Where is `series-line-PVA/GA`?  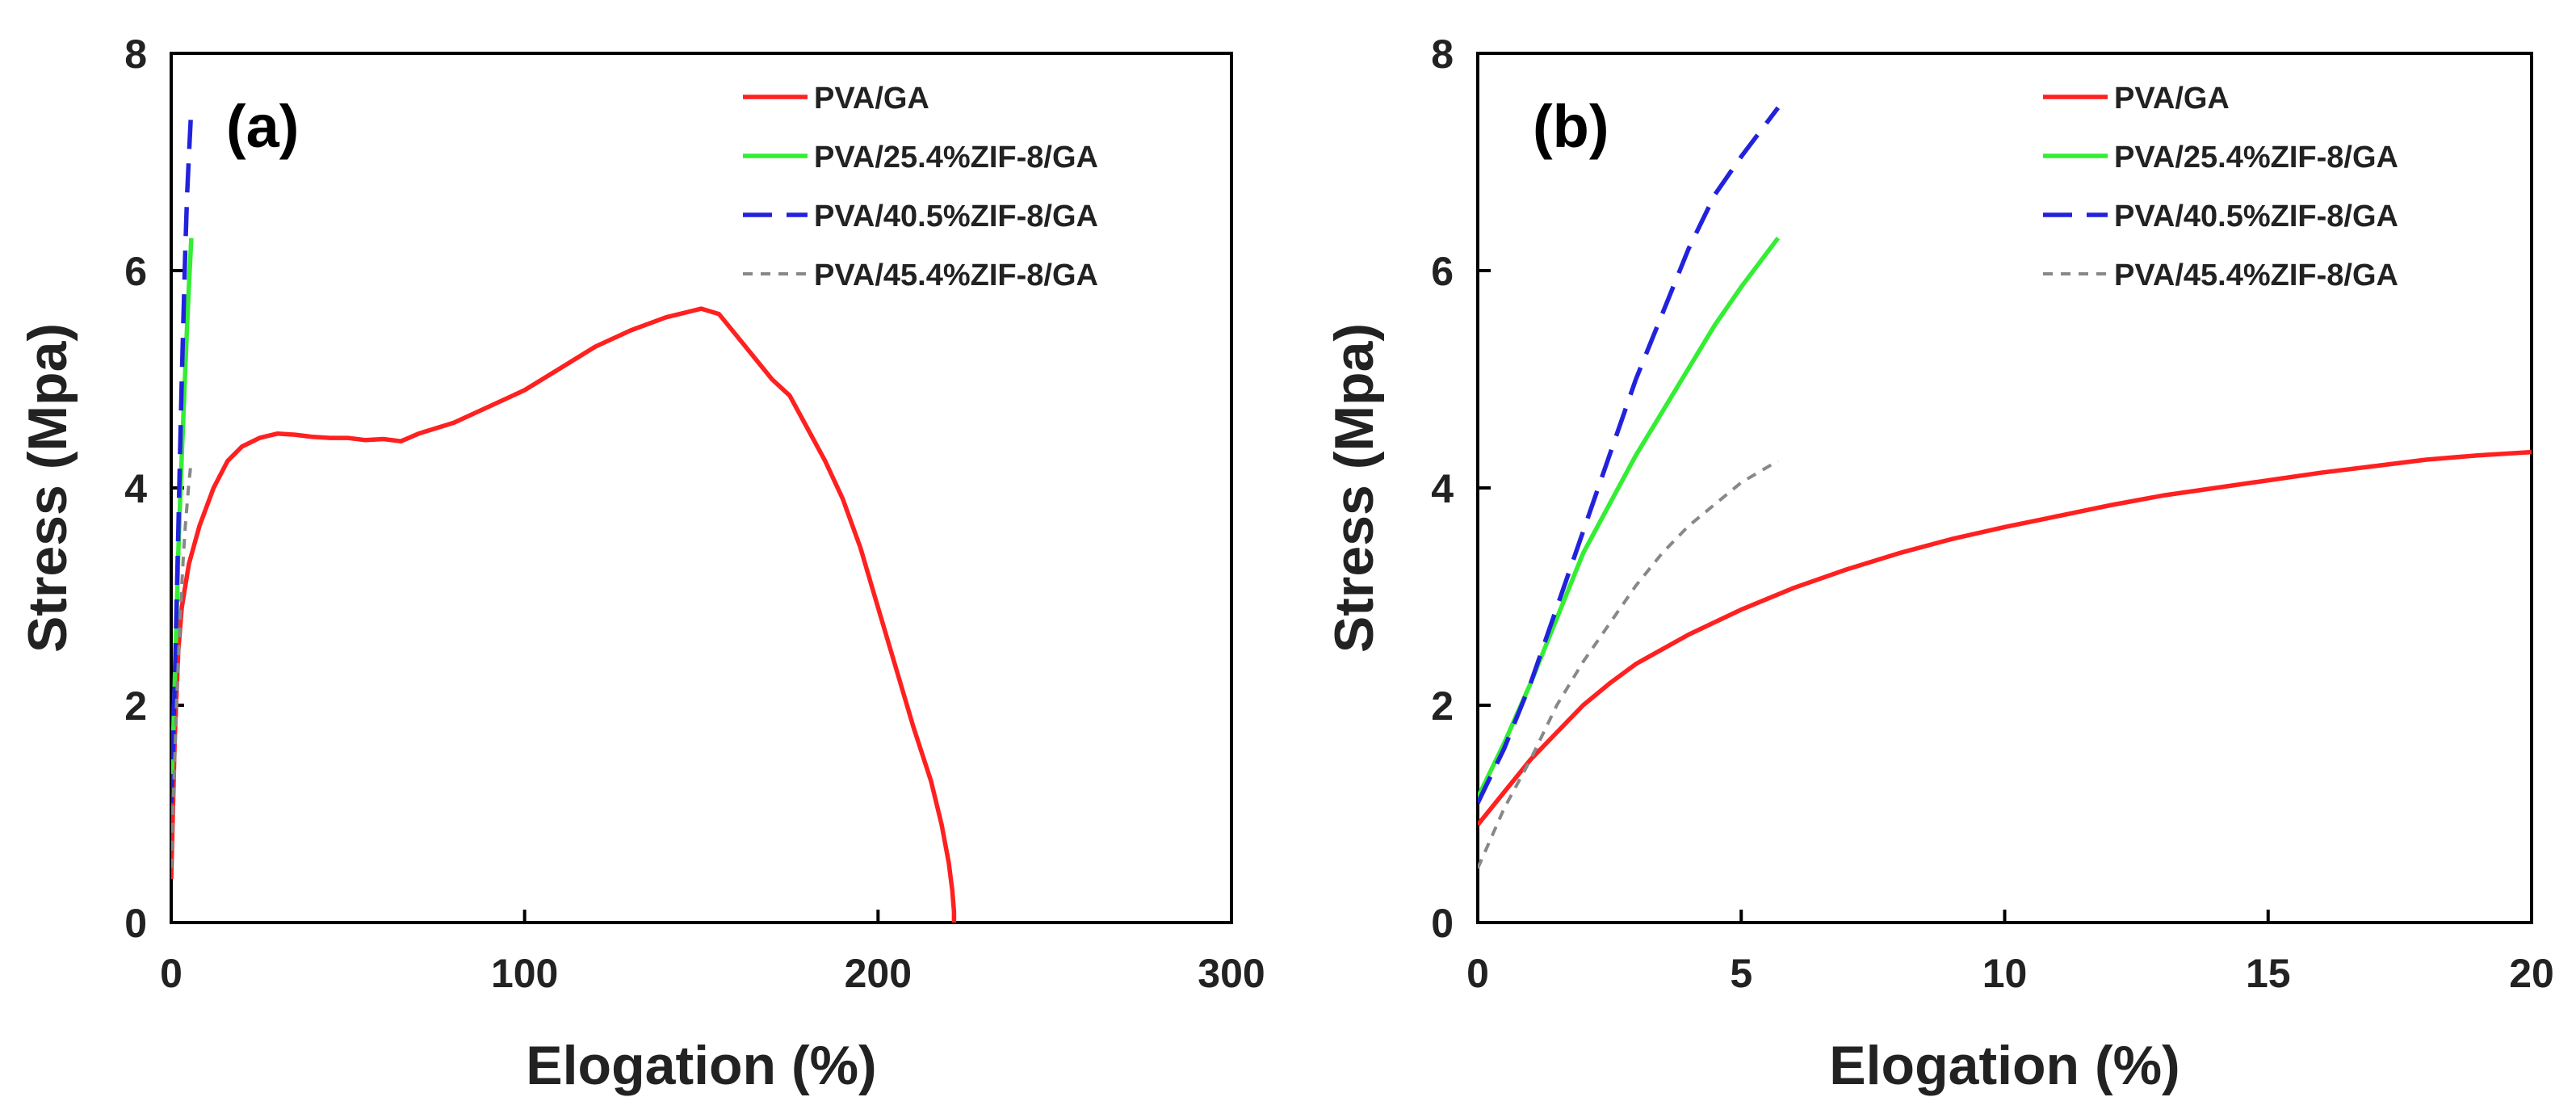
series-line-PVA/GA is located at coordinates (2005, 637).